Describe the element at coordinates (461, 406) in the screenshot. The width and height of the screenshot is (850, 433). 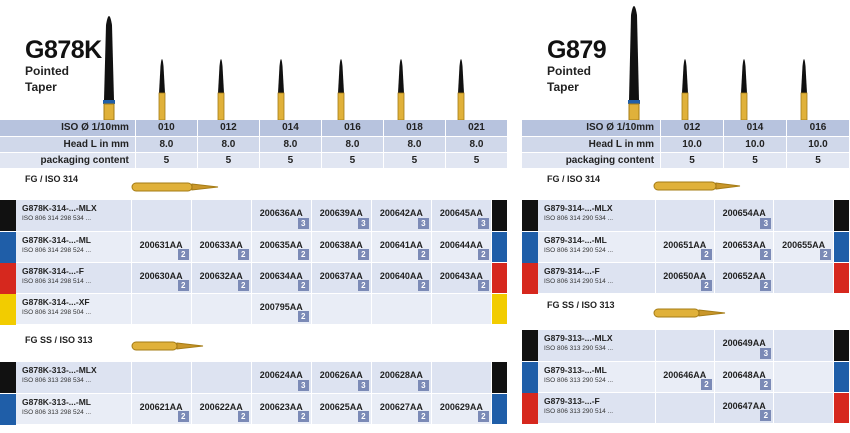
I see `order-number: 200629AA` at that location.